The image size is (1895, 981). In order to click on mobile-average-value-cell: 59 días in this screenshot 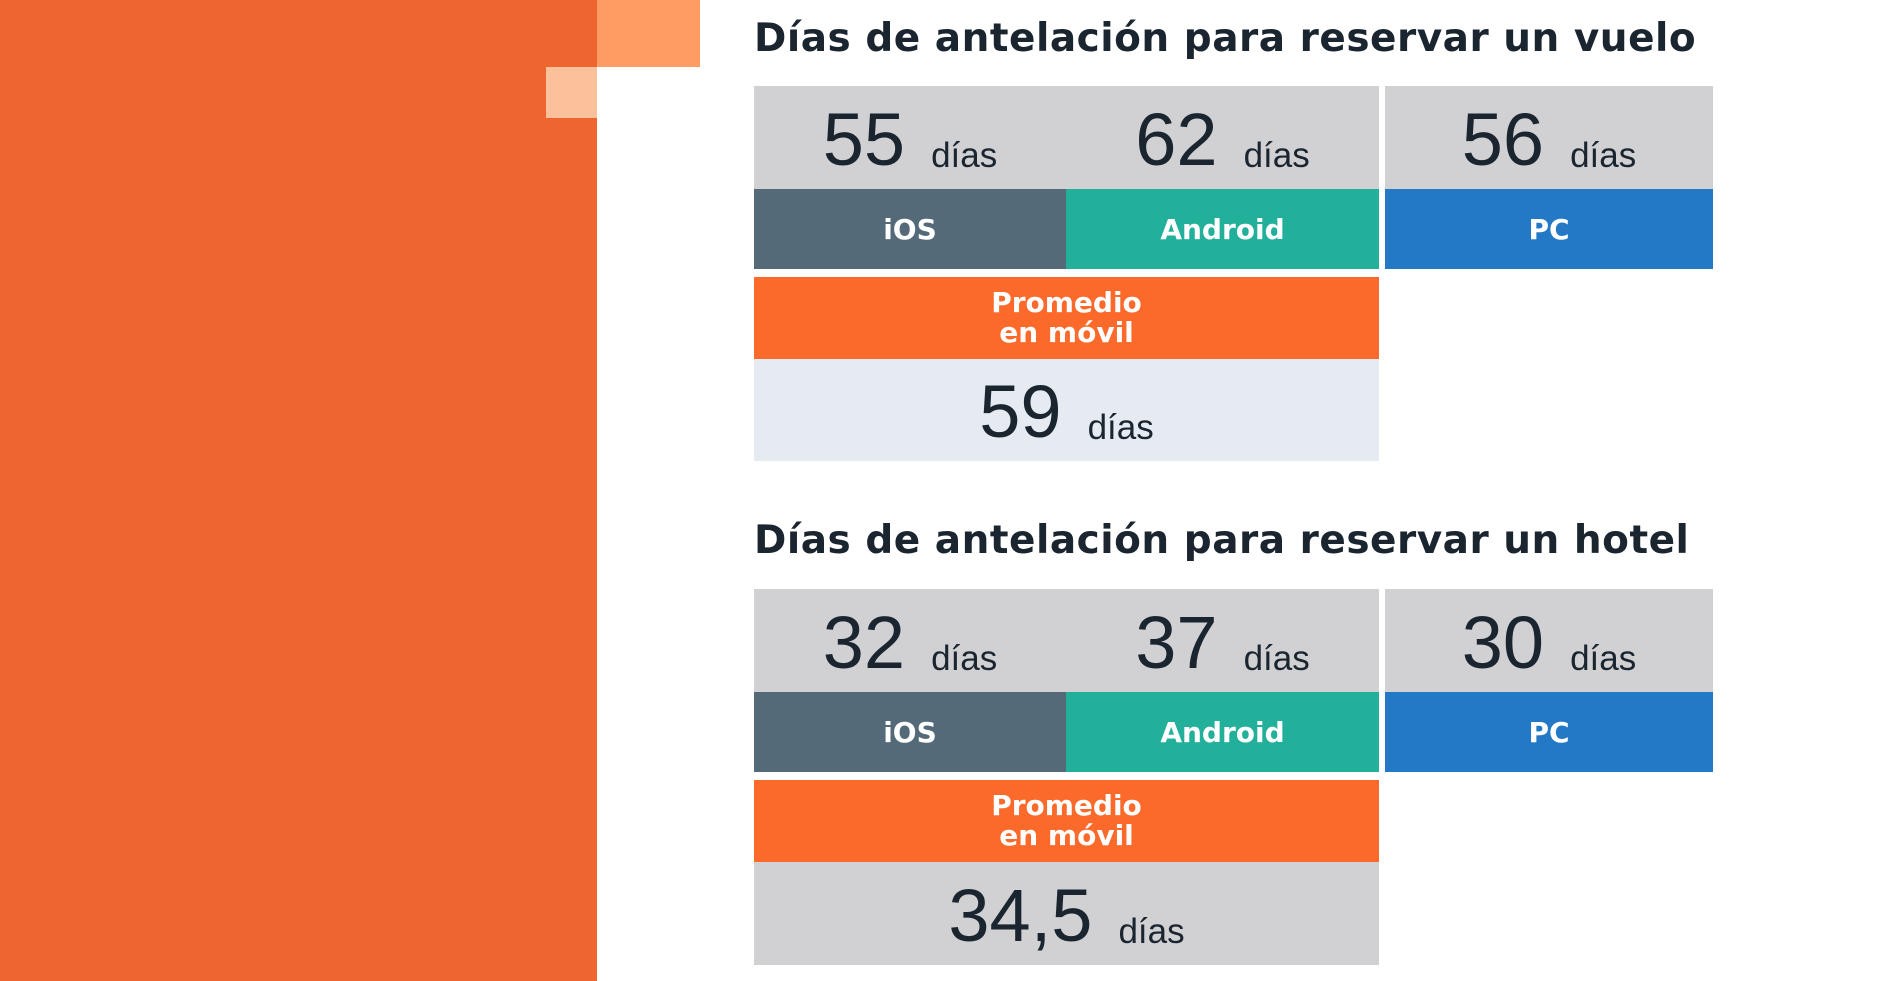, I will do `click(1066, 410)`.